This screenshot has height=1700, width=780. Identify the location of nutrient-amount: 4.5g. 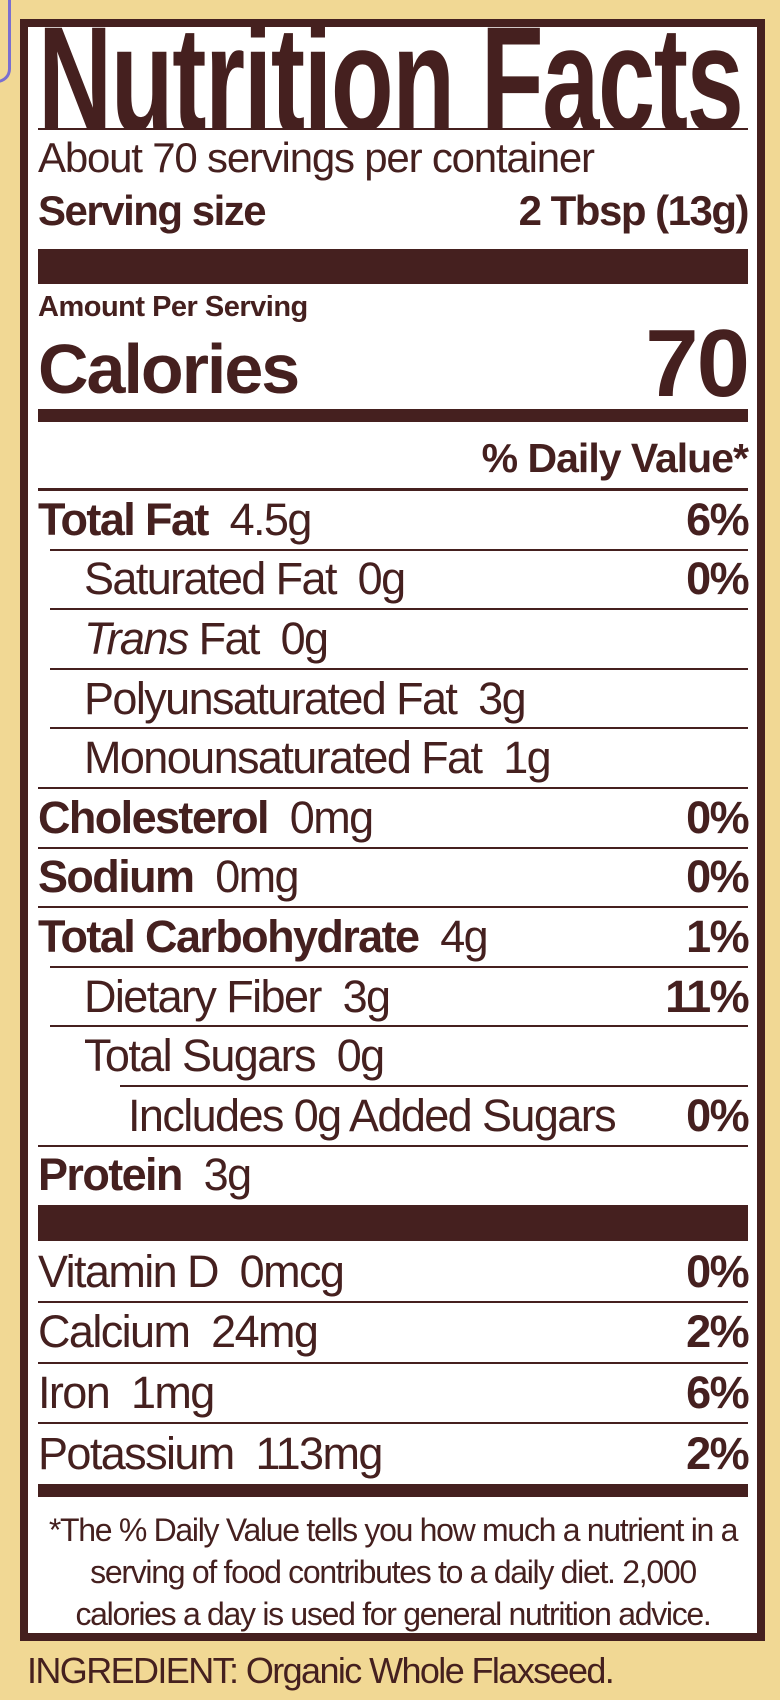
(271, 519).